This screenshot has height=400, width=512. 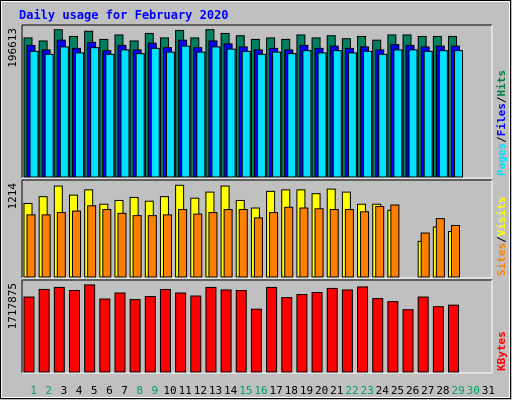 I want to click on x-tick-label-day-31: 31, so click(x=488, y=390).